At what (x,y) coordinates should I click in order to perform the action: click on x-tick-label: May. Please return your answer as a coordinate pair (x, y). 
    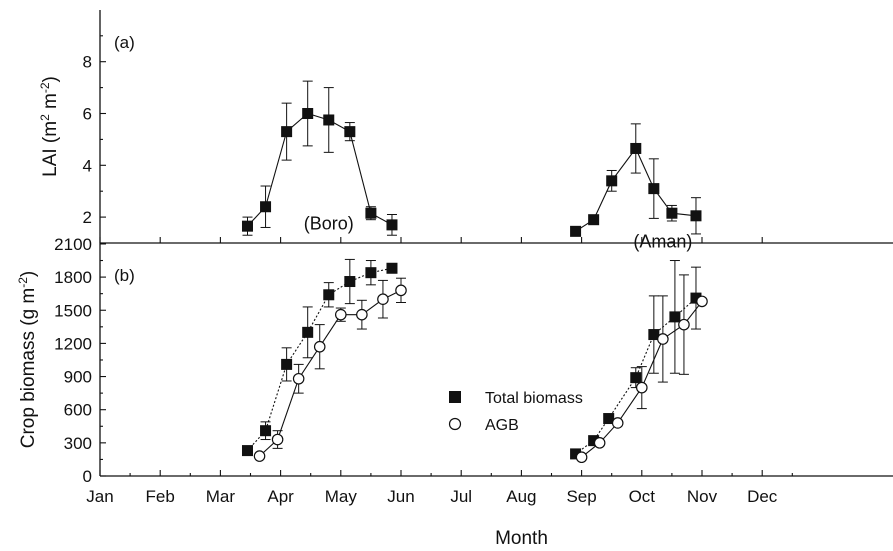
    Looking at the image, I should click on (341, 496).